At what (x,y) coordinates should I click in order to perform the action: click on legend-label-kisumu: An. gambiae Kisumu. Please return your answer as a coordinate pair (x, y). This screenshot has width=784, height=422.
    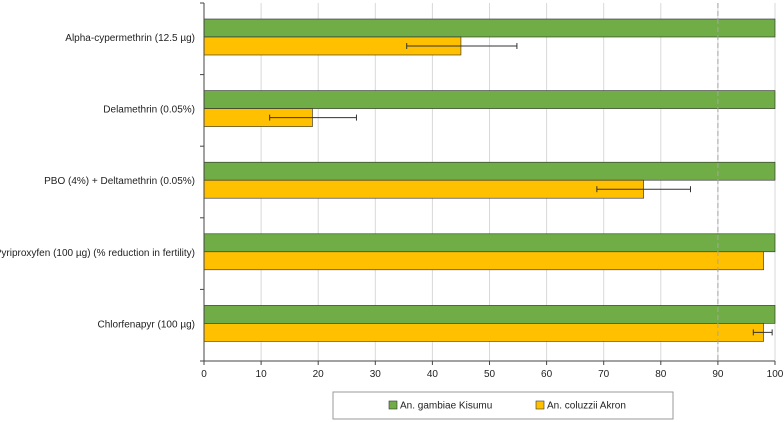
    Looking at the image, I should click on (446, 406).